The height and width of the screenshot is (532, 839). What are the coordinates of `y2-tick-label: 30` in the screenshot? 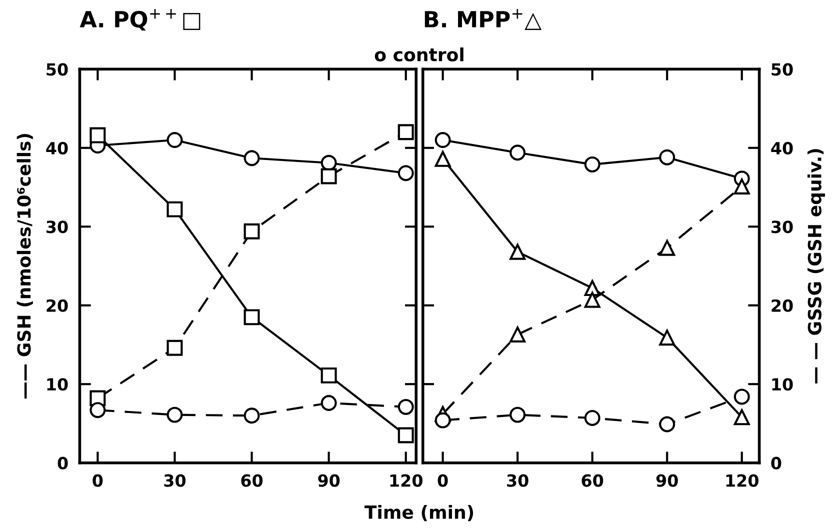 It's located at (782, 227).